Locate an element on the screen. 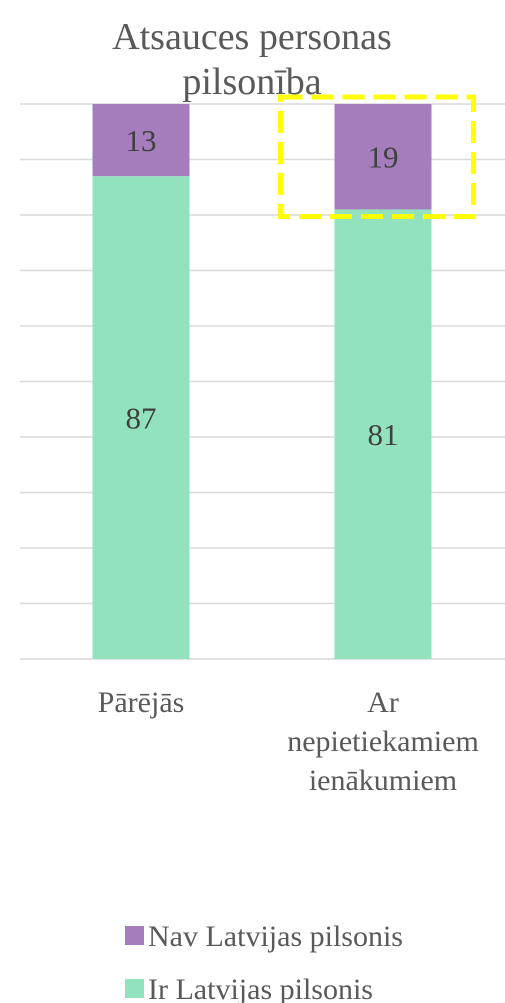  data-label: 13 is located at coordinates (141, 140).